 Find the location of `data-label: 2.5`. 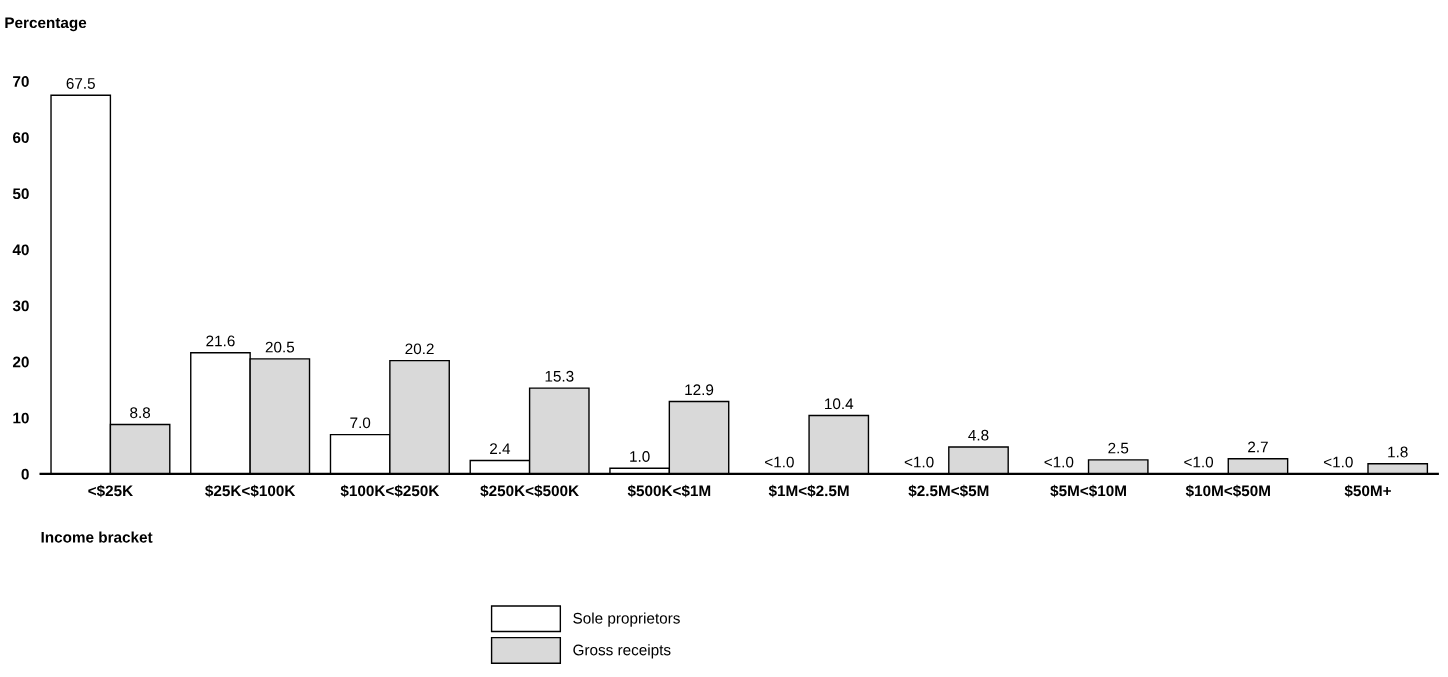

data-label: 2.5 is located at coordinates (1118, 448).